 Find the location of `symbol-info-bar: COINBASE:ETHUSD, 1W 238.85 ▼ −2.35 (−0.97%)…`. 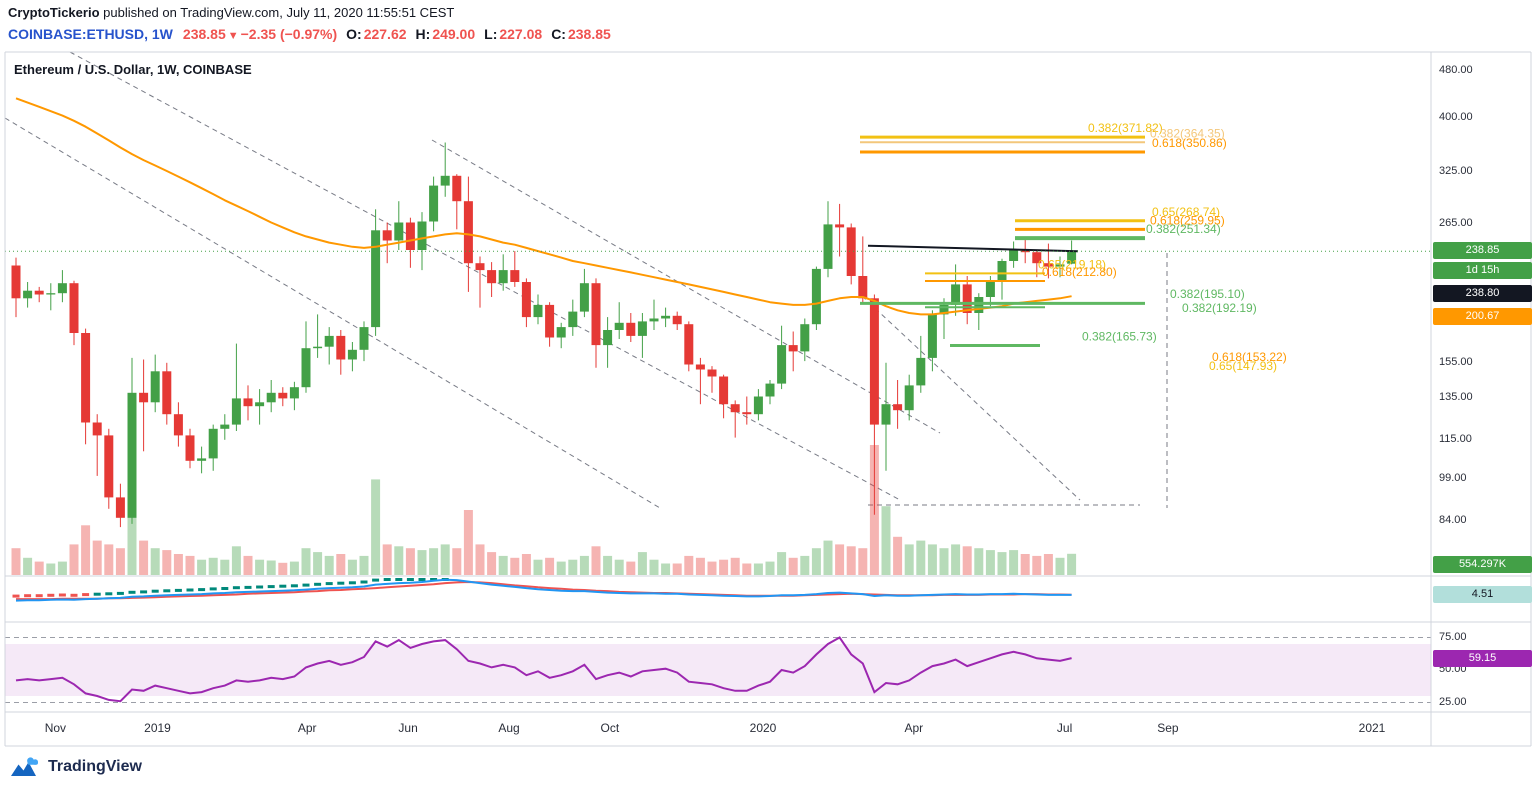

symbol-info-bar: COINBASE:ETHUSD, 1W 238.85 ▼ −2.35 (−0.97%)… is located at coordinates (309, 34).